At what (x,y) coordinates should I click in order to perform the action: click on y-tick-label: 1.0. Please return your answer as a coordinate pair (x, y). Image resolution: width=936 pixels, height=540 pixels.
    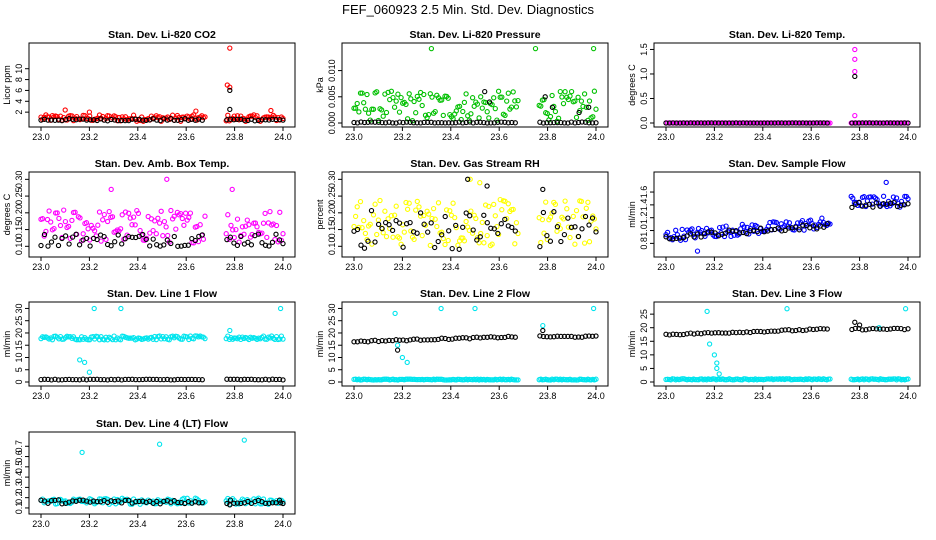
    Looking at the image, I should click on (644, 74).